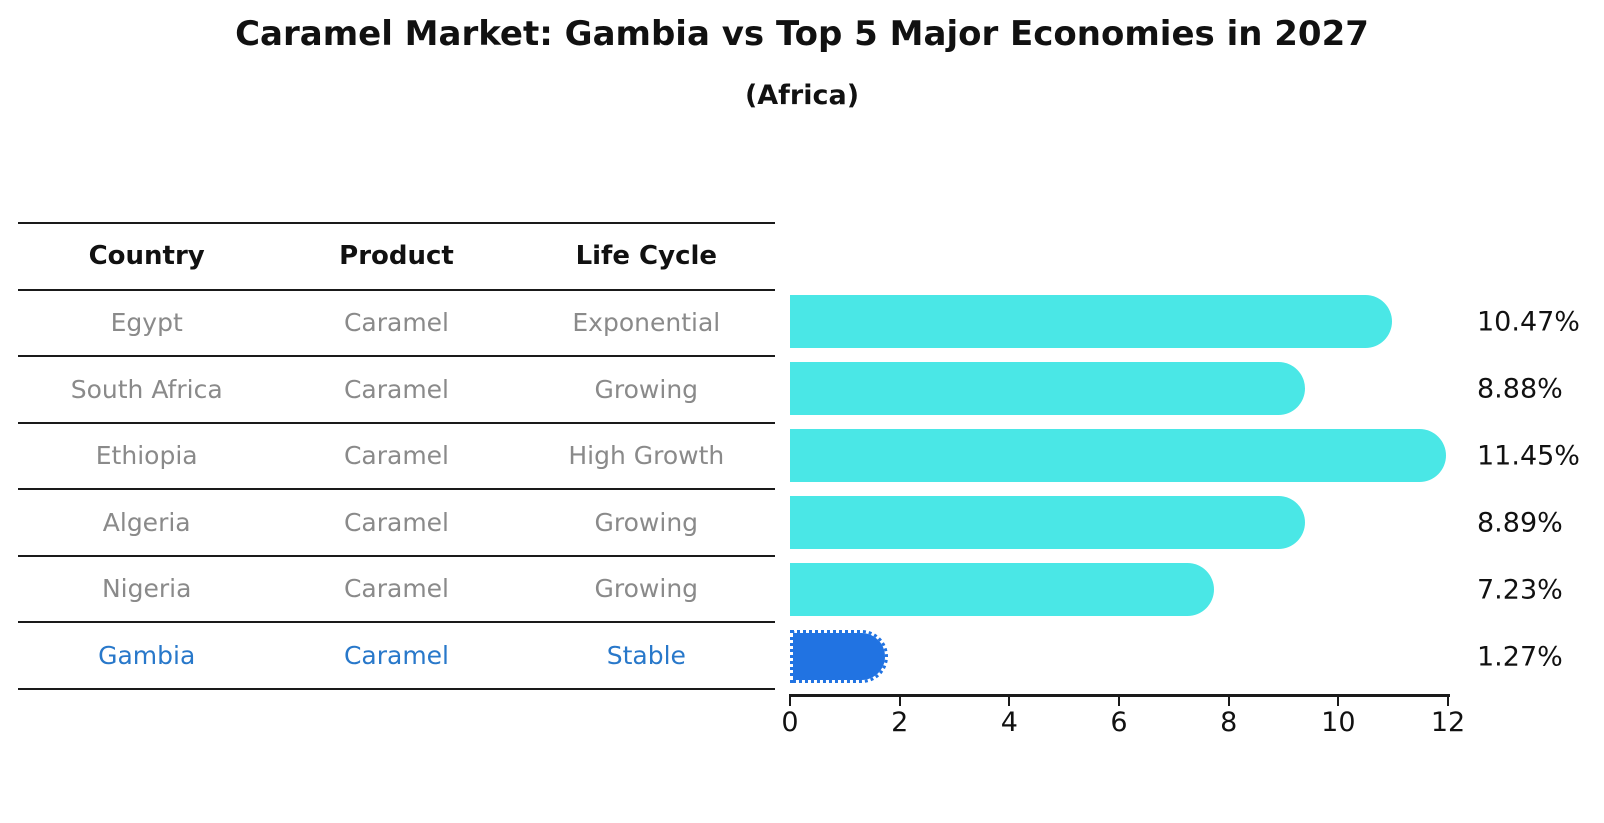 The height and width of the screenshot is (823, 1604). I want to click on table-cell-country: Egypt, so click(146, 323).